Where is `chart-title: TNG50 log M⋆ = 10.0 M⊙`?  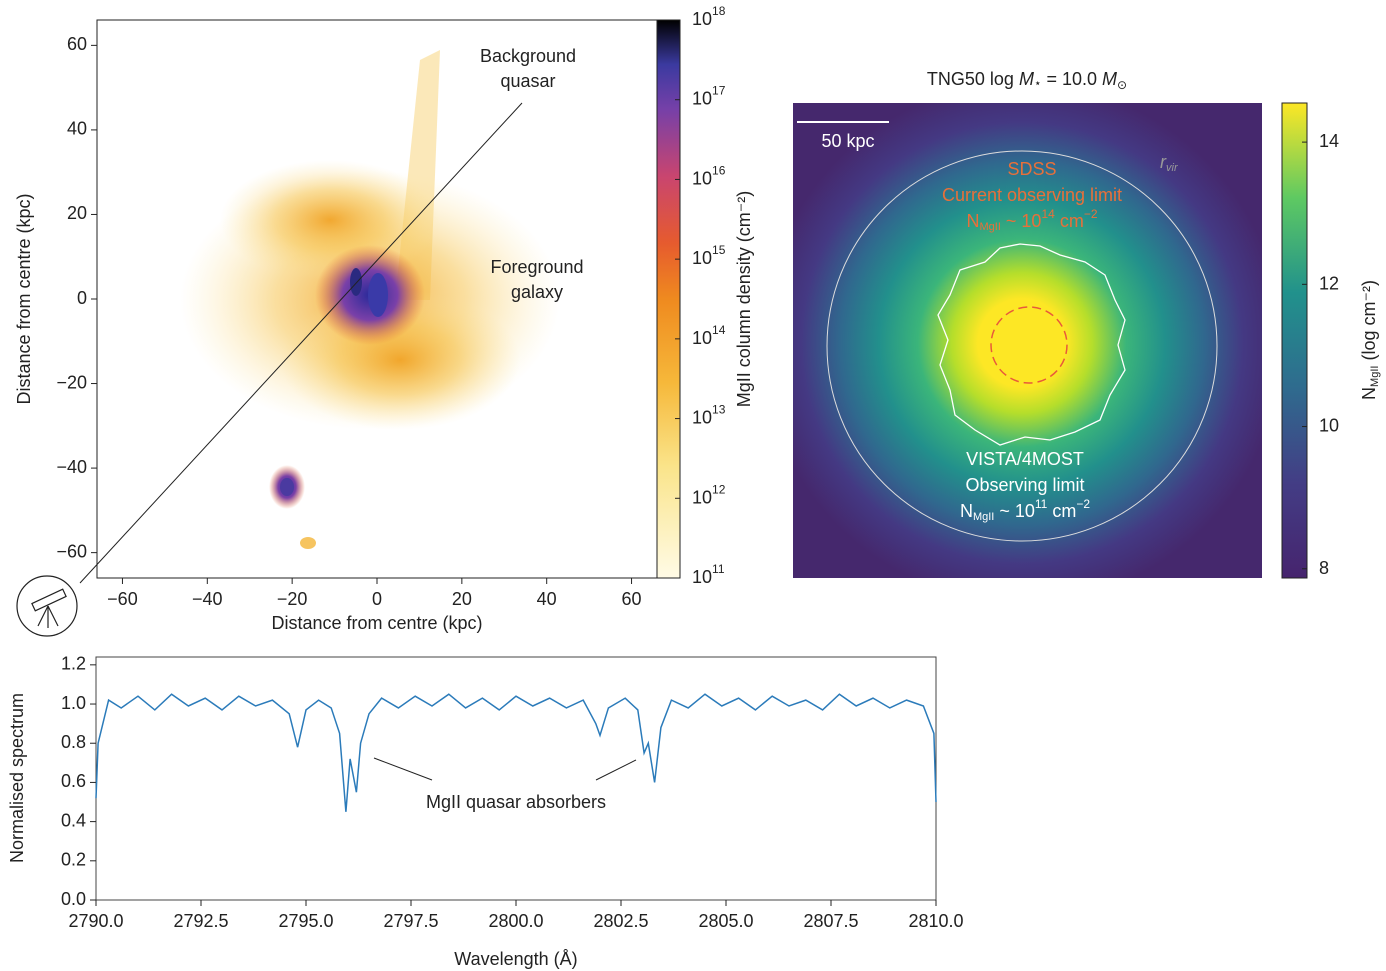 chart-title: TNG50 log M⋆ = 10.0 M⊙ is located at coordinates (1027, 80).